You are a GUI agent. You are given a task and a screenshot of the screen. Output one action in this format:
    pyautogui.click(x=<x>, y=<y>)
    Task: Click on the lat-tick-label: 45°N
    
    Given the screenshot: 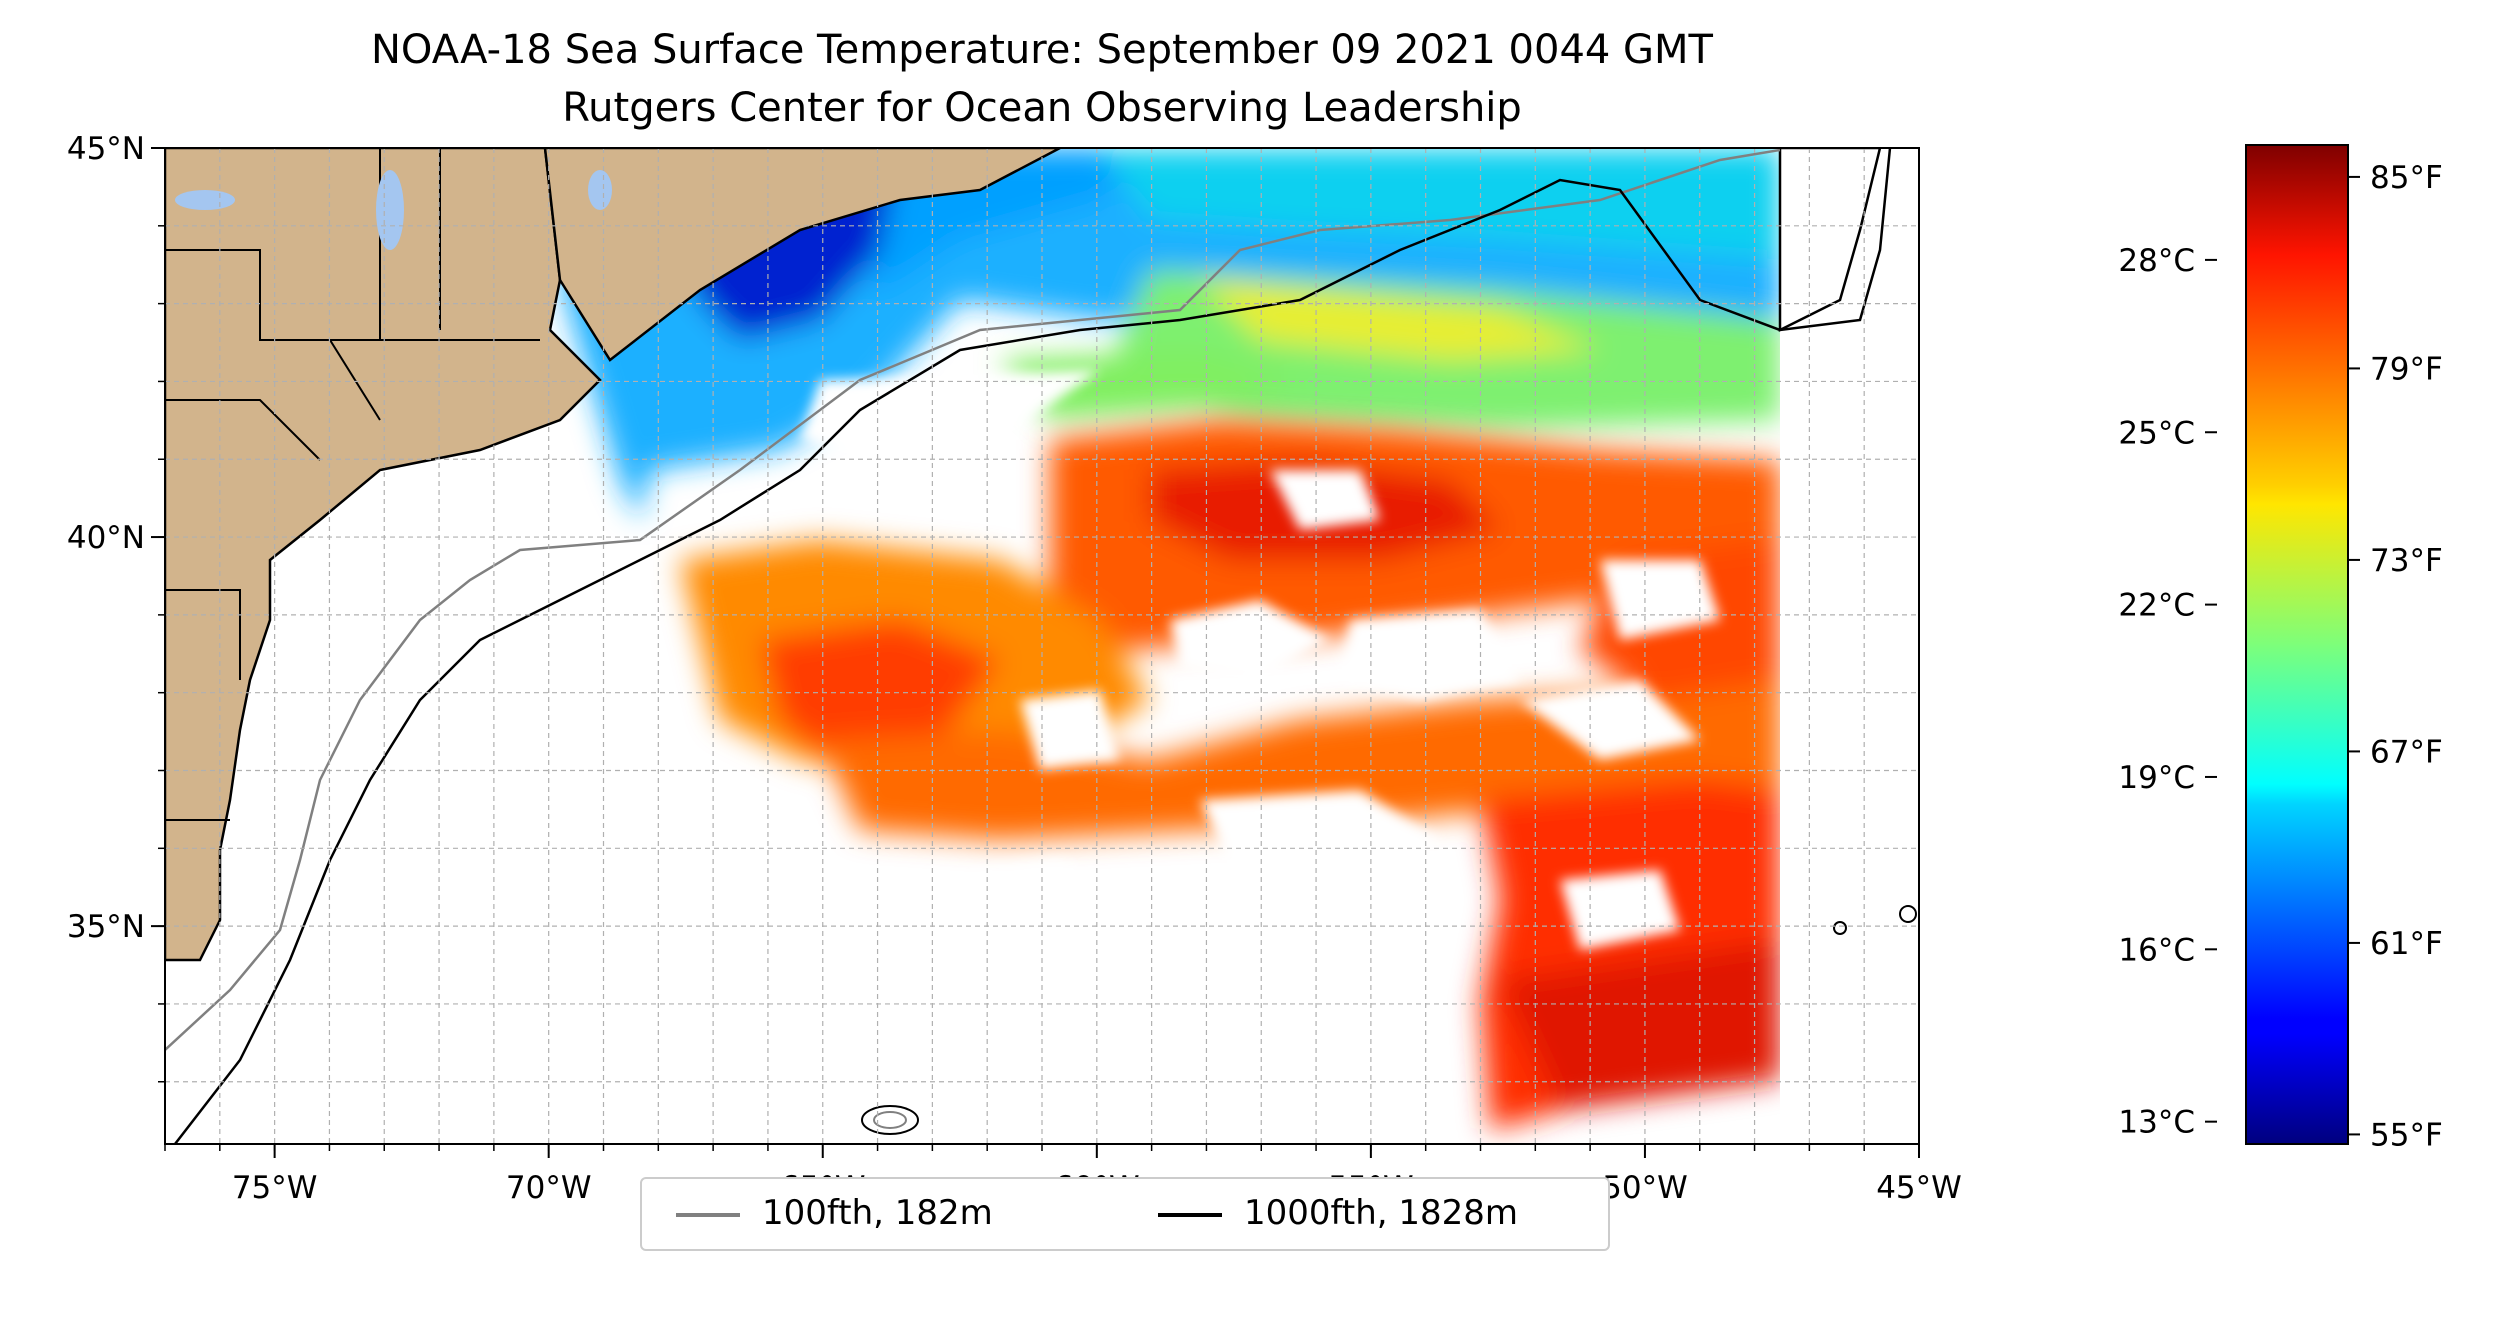 What is the action you would take?
    pyautogui.click(x=106, y=149)
    